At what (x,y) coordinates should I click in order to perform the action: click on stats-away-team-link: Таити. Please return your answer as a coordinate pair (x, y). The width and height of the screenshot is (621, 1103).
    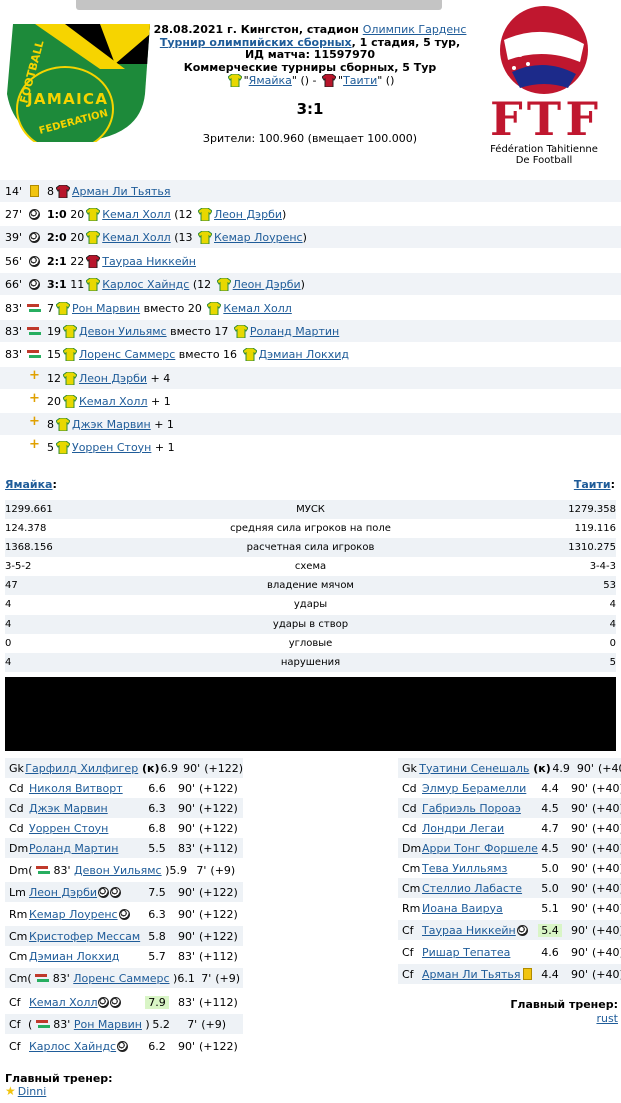
    Looking at the image, I should click on (592, 484).